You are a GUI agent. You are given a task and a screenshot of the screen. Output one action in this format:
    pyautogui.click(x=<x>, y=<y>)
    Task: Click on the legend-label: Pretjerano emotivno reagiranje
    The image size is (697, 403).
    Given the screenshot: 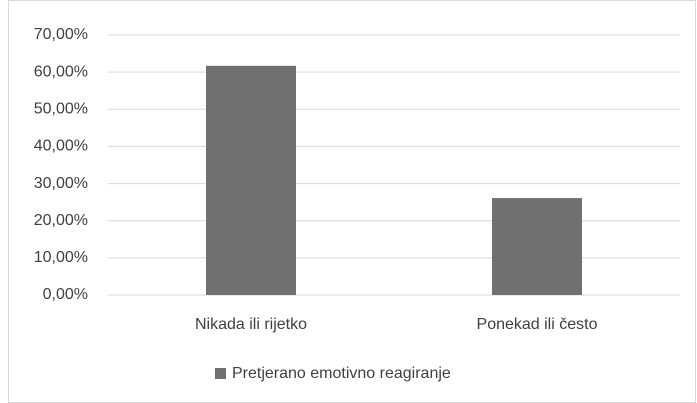 What is the action you would take?
    pyautogui.click(x=341, y=373)
    